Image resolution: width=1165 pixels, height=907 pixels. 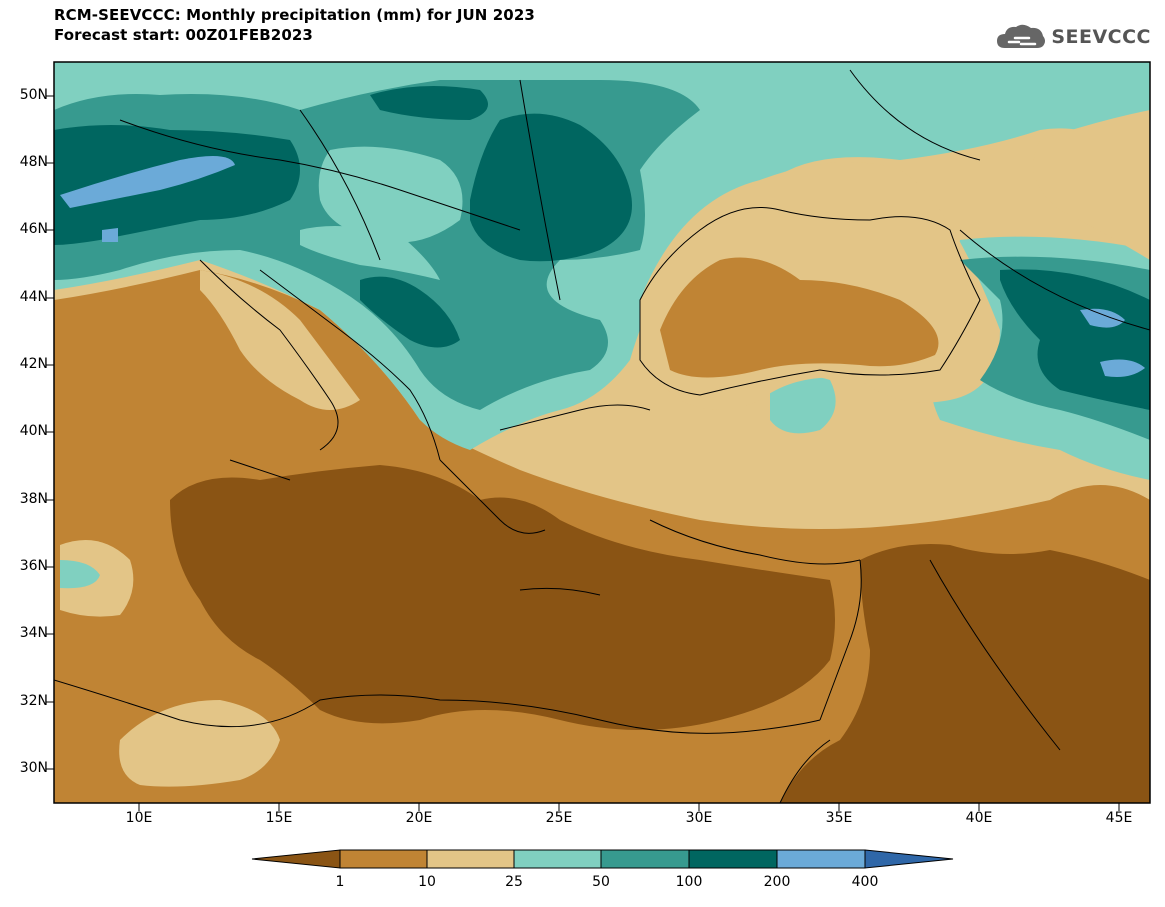 What do you see at coordinates (33, 297) in the screenshot?
I see `y-label-44n: 44N` at bounding box center [33, 297].